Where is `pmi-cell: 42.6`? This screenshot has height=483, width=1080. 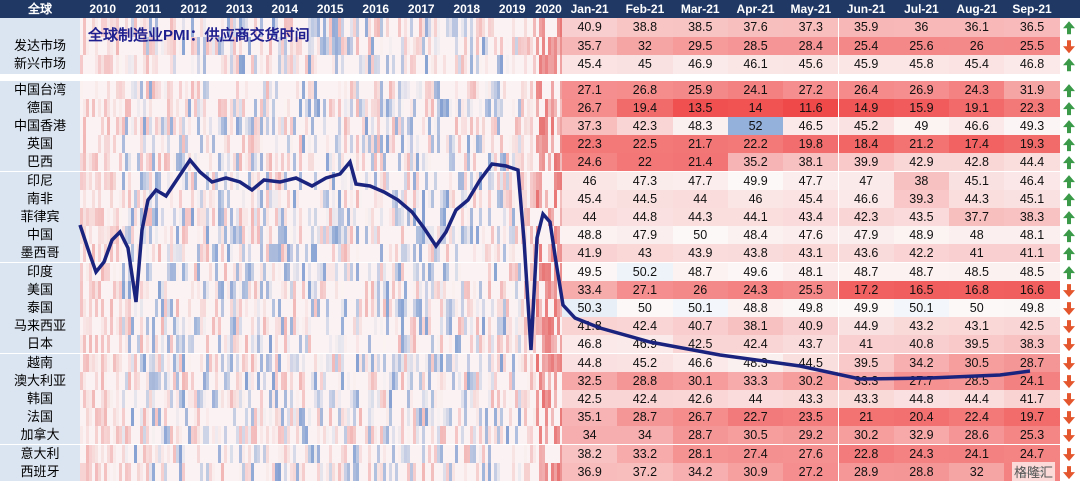 pmi-cell: 42.6 is located at coordinates (700, 399).